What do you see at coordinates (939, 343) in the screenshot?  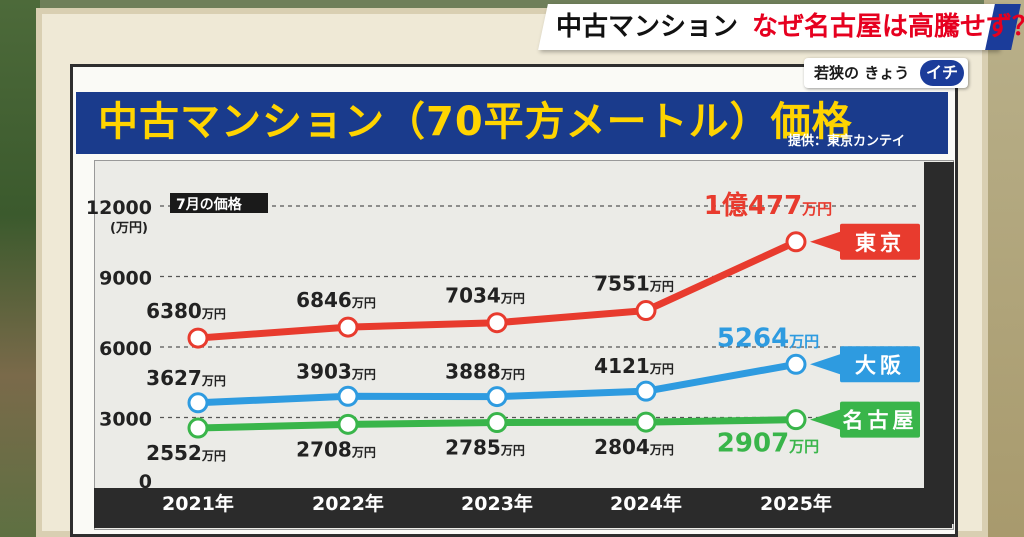 I see `plot-right-edge` at bounding box center [939, 343].